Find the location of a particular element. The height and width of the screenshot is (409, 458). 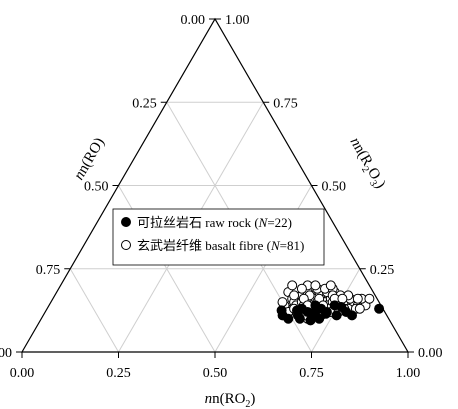

tick-label-left: 0.25 is located at coordinates (144, 103).